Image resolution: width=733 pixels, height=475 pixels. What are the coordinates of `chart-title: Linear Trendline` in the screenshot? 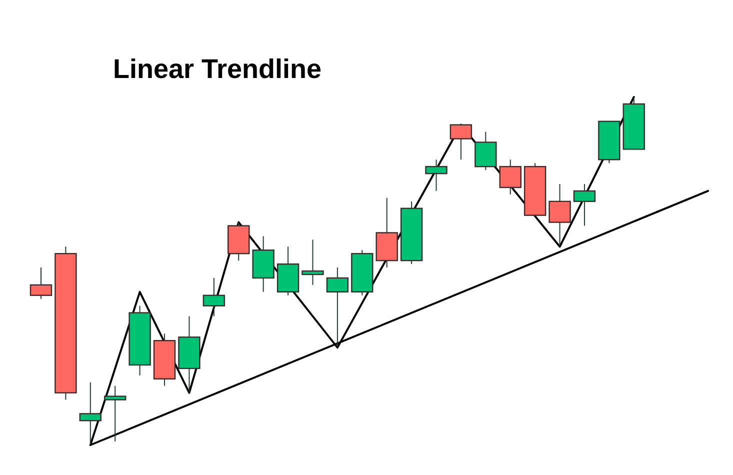 It's located at (217, 69).